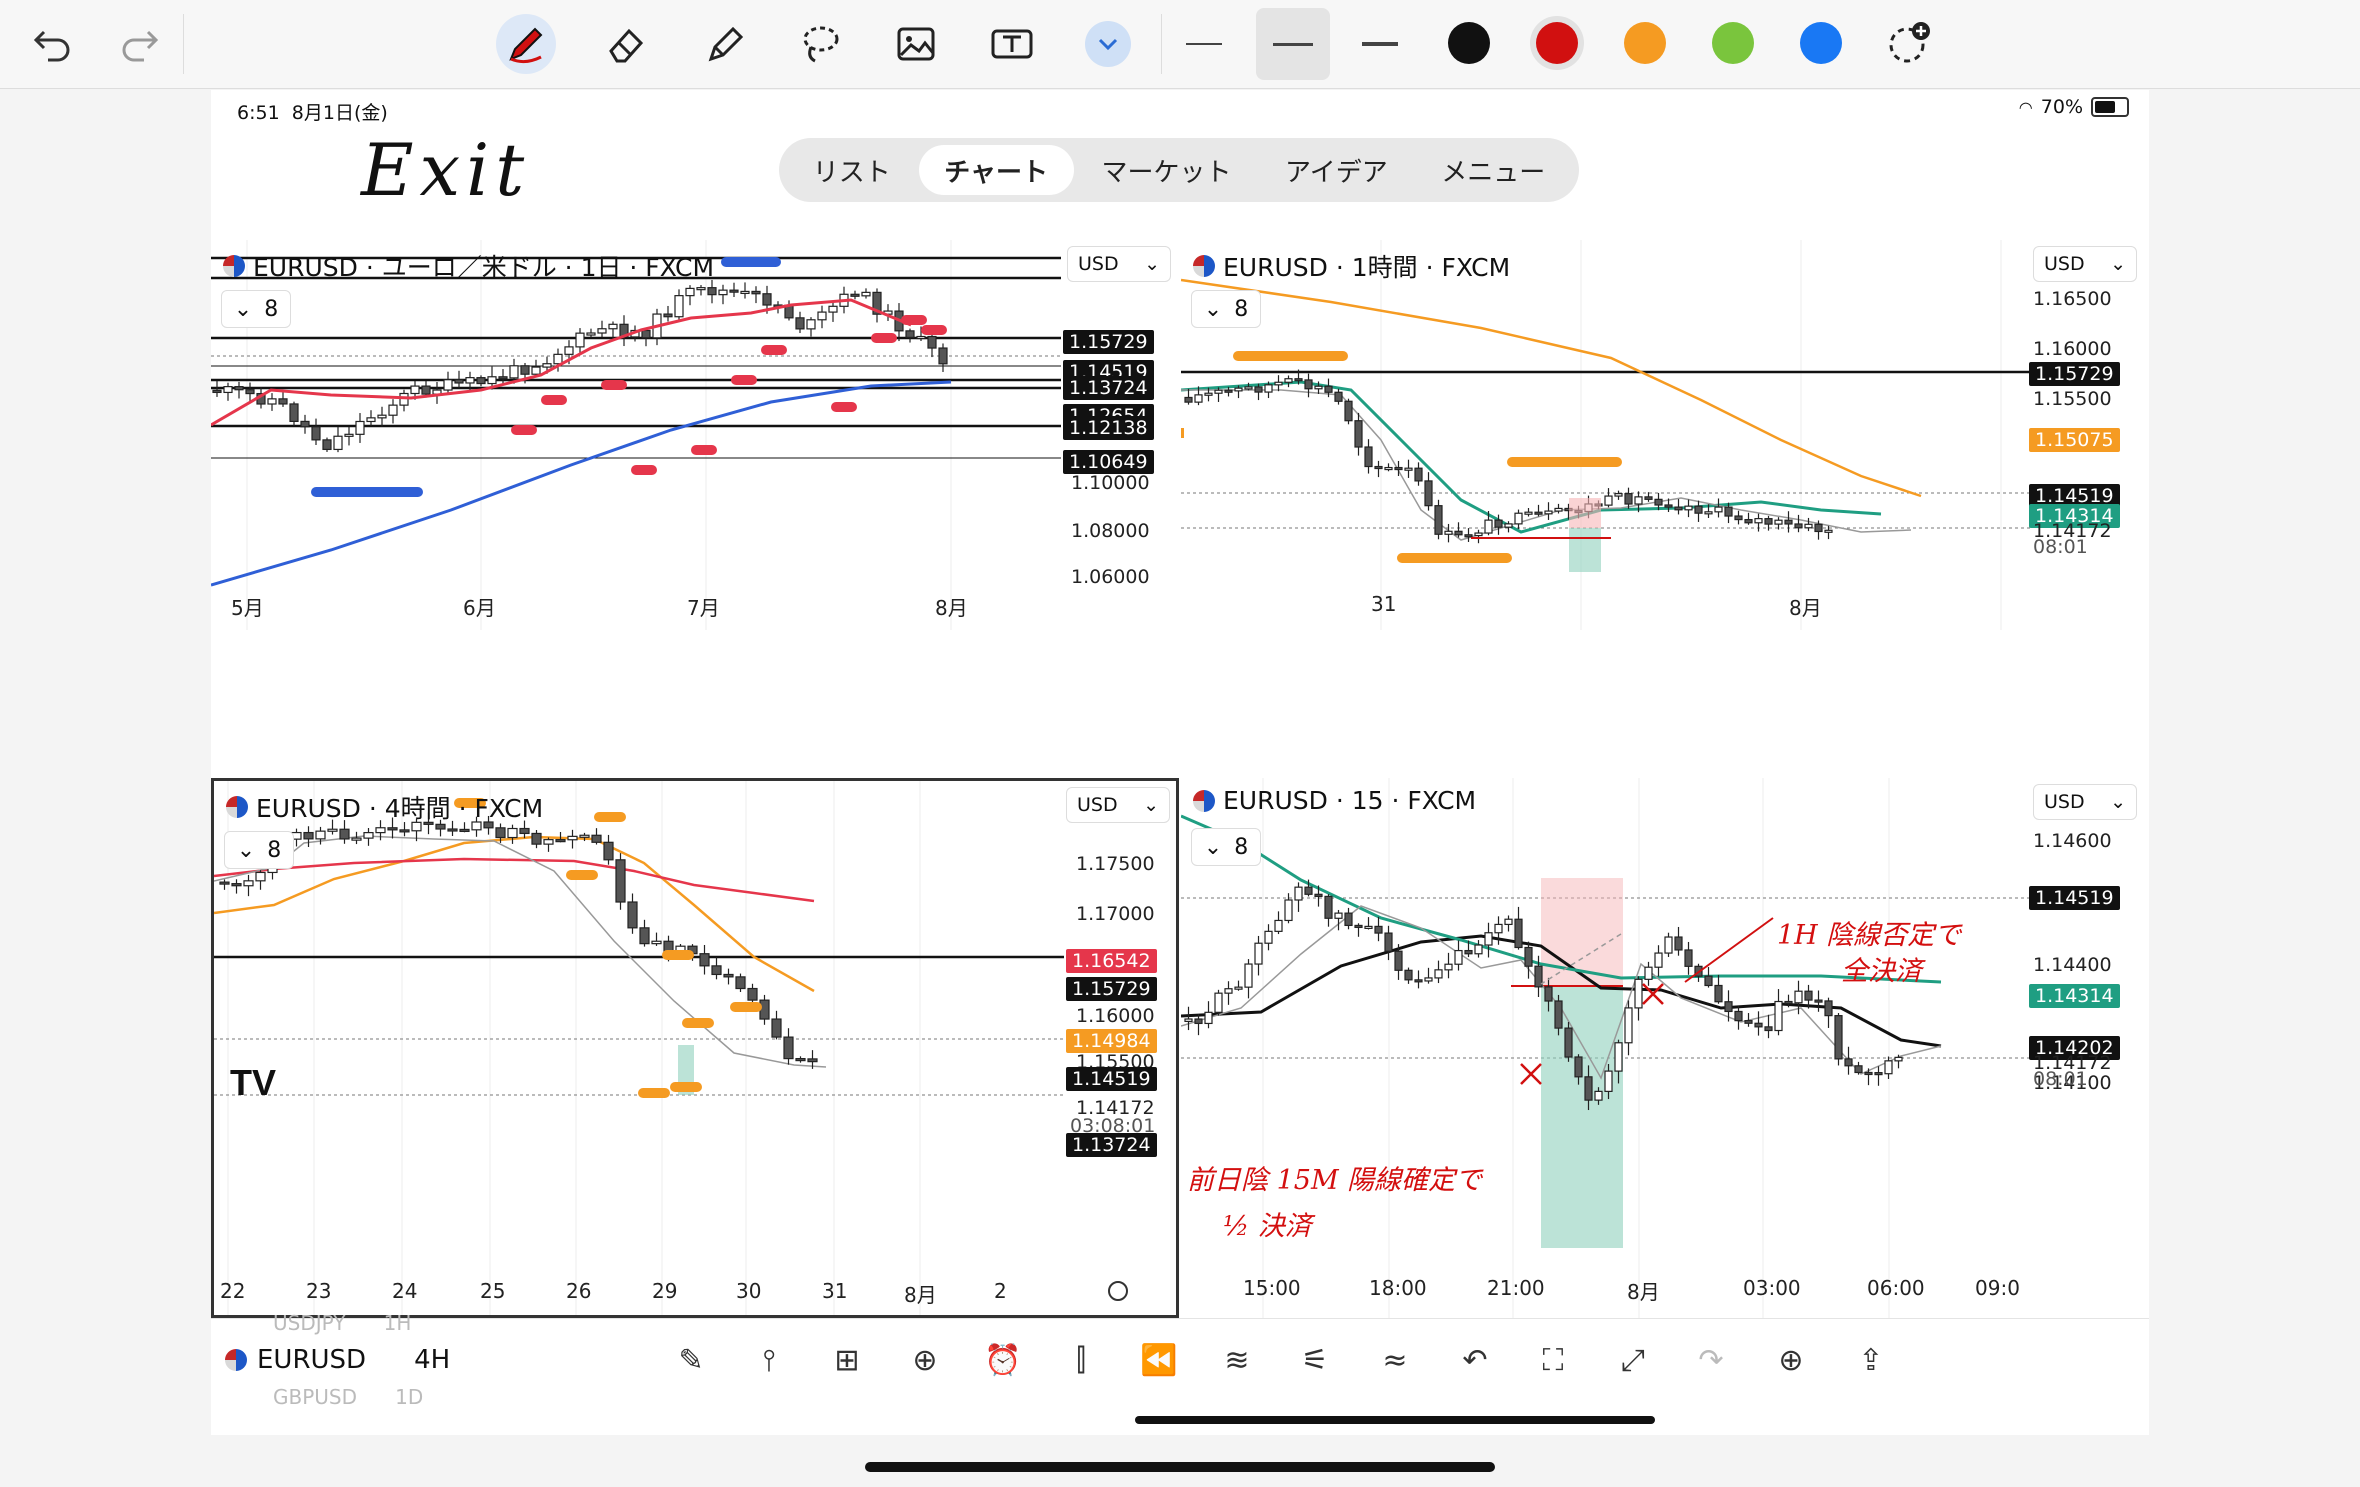 This screenshot has width=2360, height=1487. What do you see at coordinates (1493, 172) in the screenshot?
I see `tab-menu: メニュー` at bounding box center [1493, 172].